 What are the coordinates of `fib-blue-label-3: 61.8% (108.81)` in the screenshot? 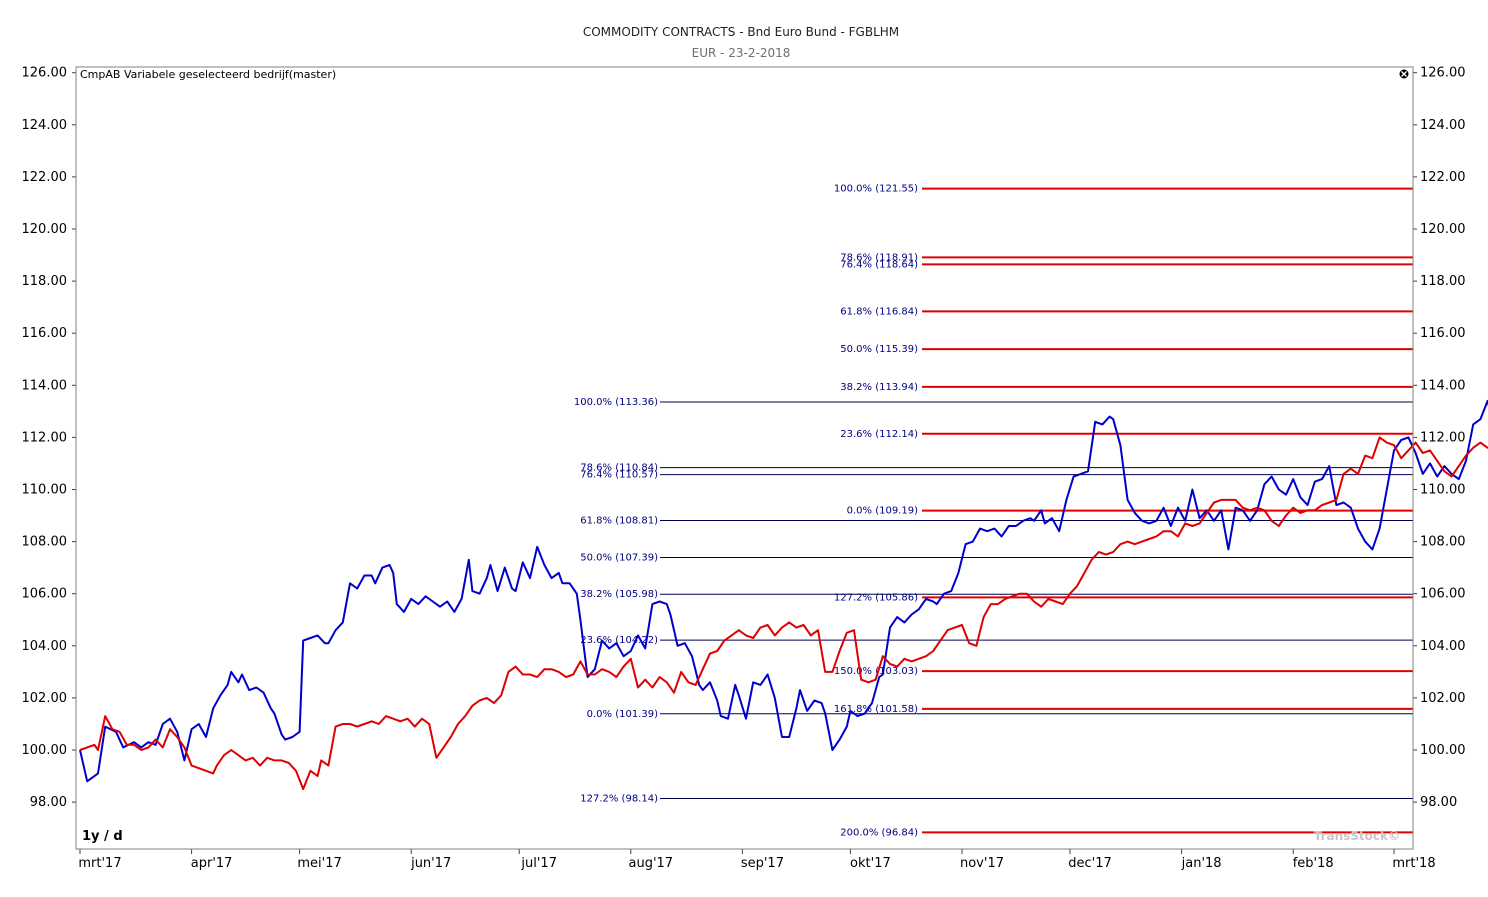 It's located at (619, 520).